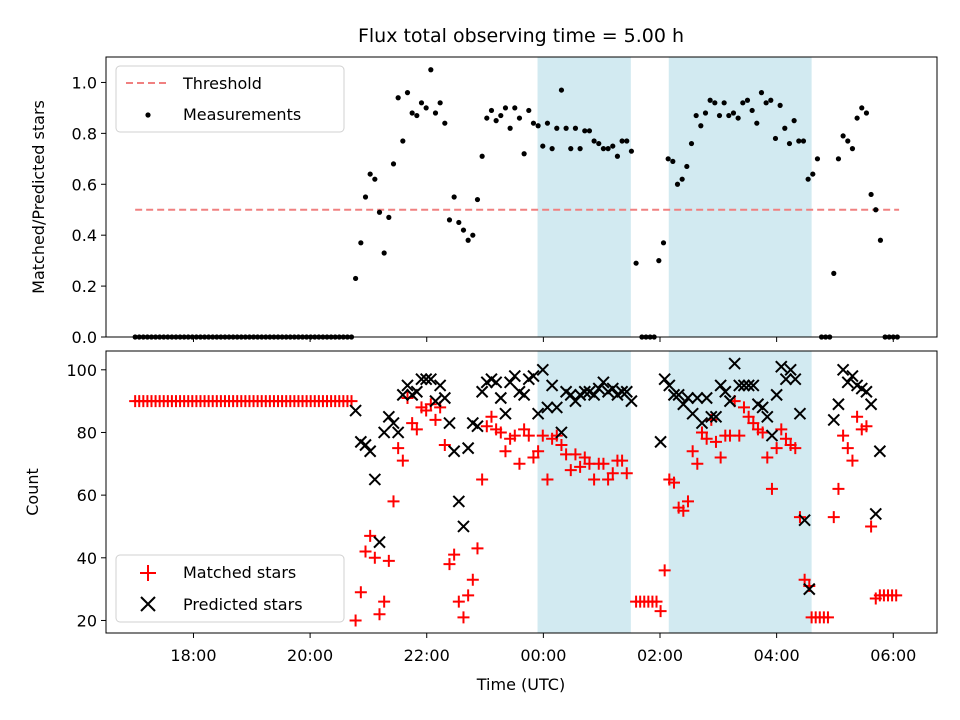  What do you see at coordinates (38, 197) in the screenshot?
I see `top-ylabel: Matched/Predicted stars` at bounding box center [38, 197].